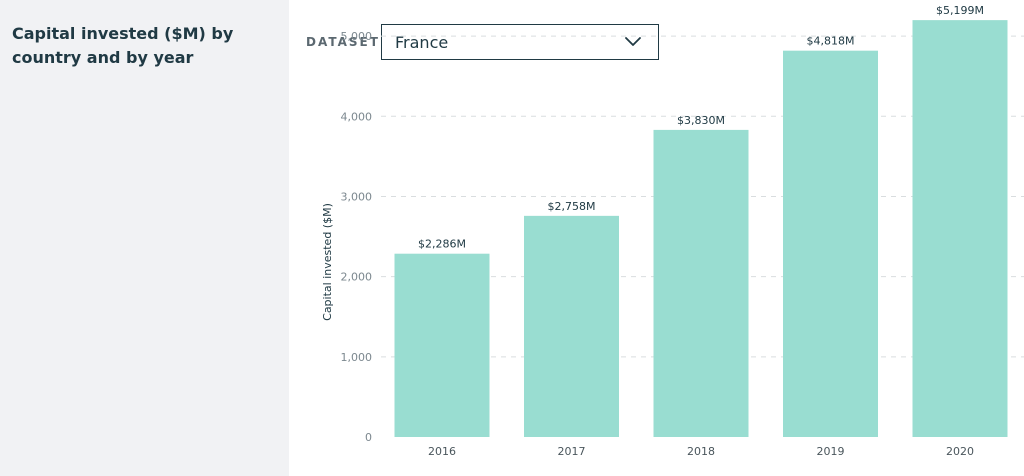 This screenshot has height=476, width=1024. I want to click on x-tick-label: 2019, so click(831, 451).